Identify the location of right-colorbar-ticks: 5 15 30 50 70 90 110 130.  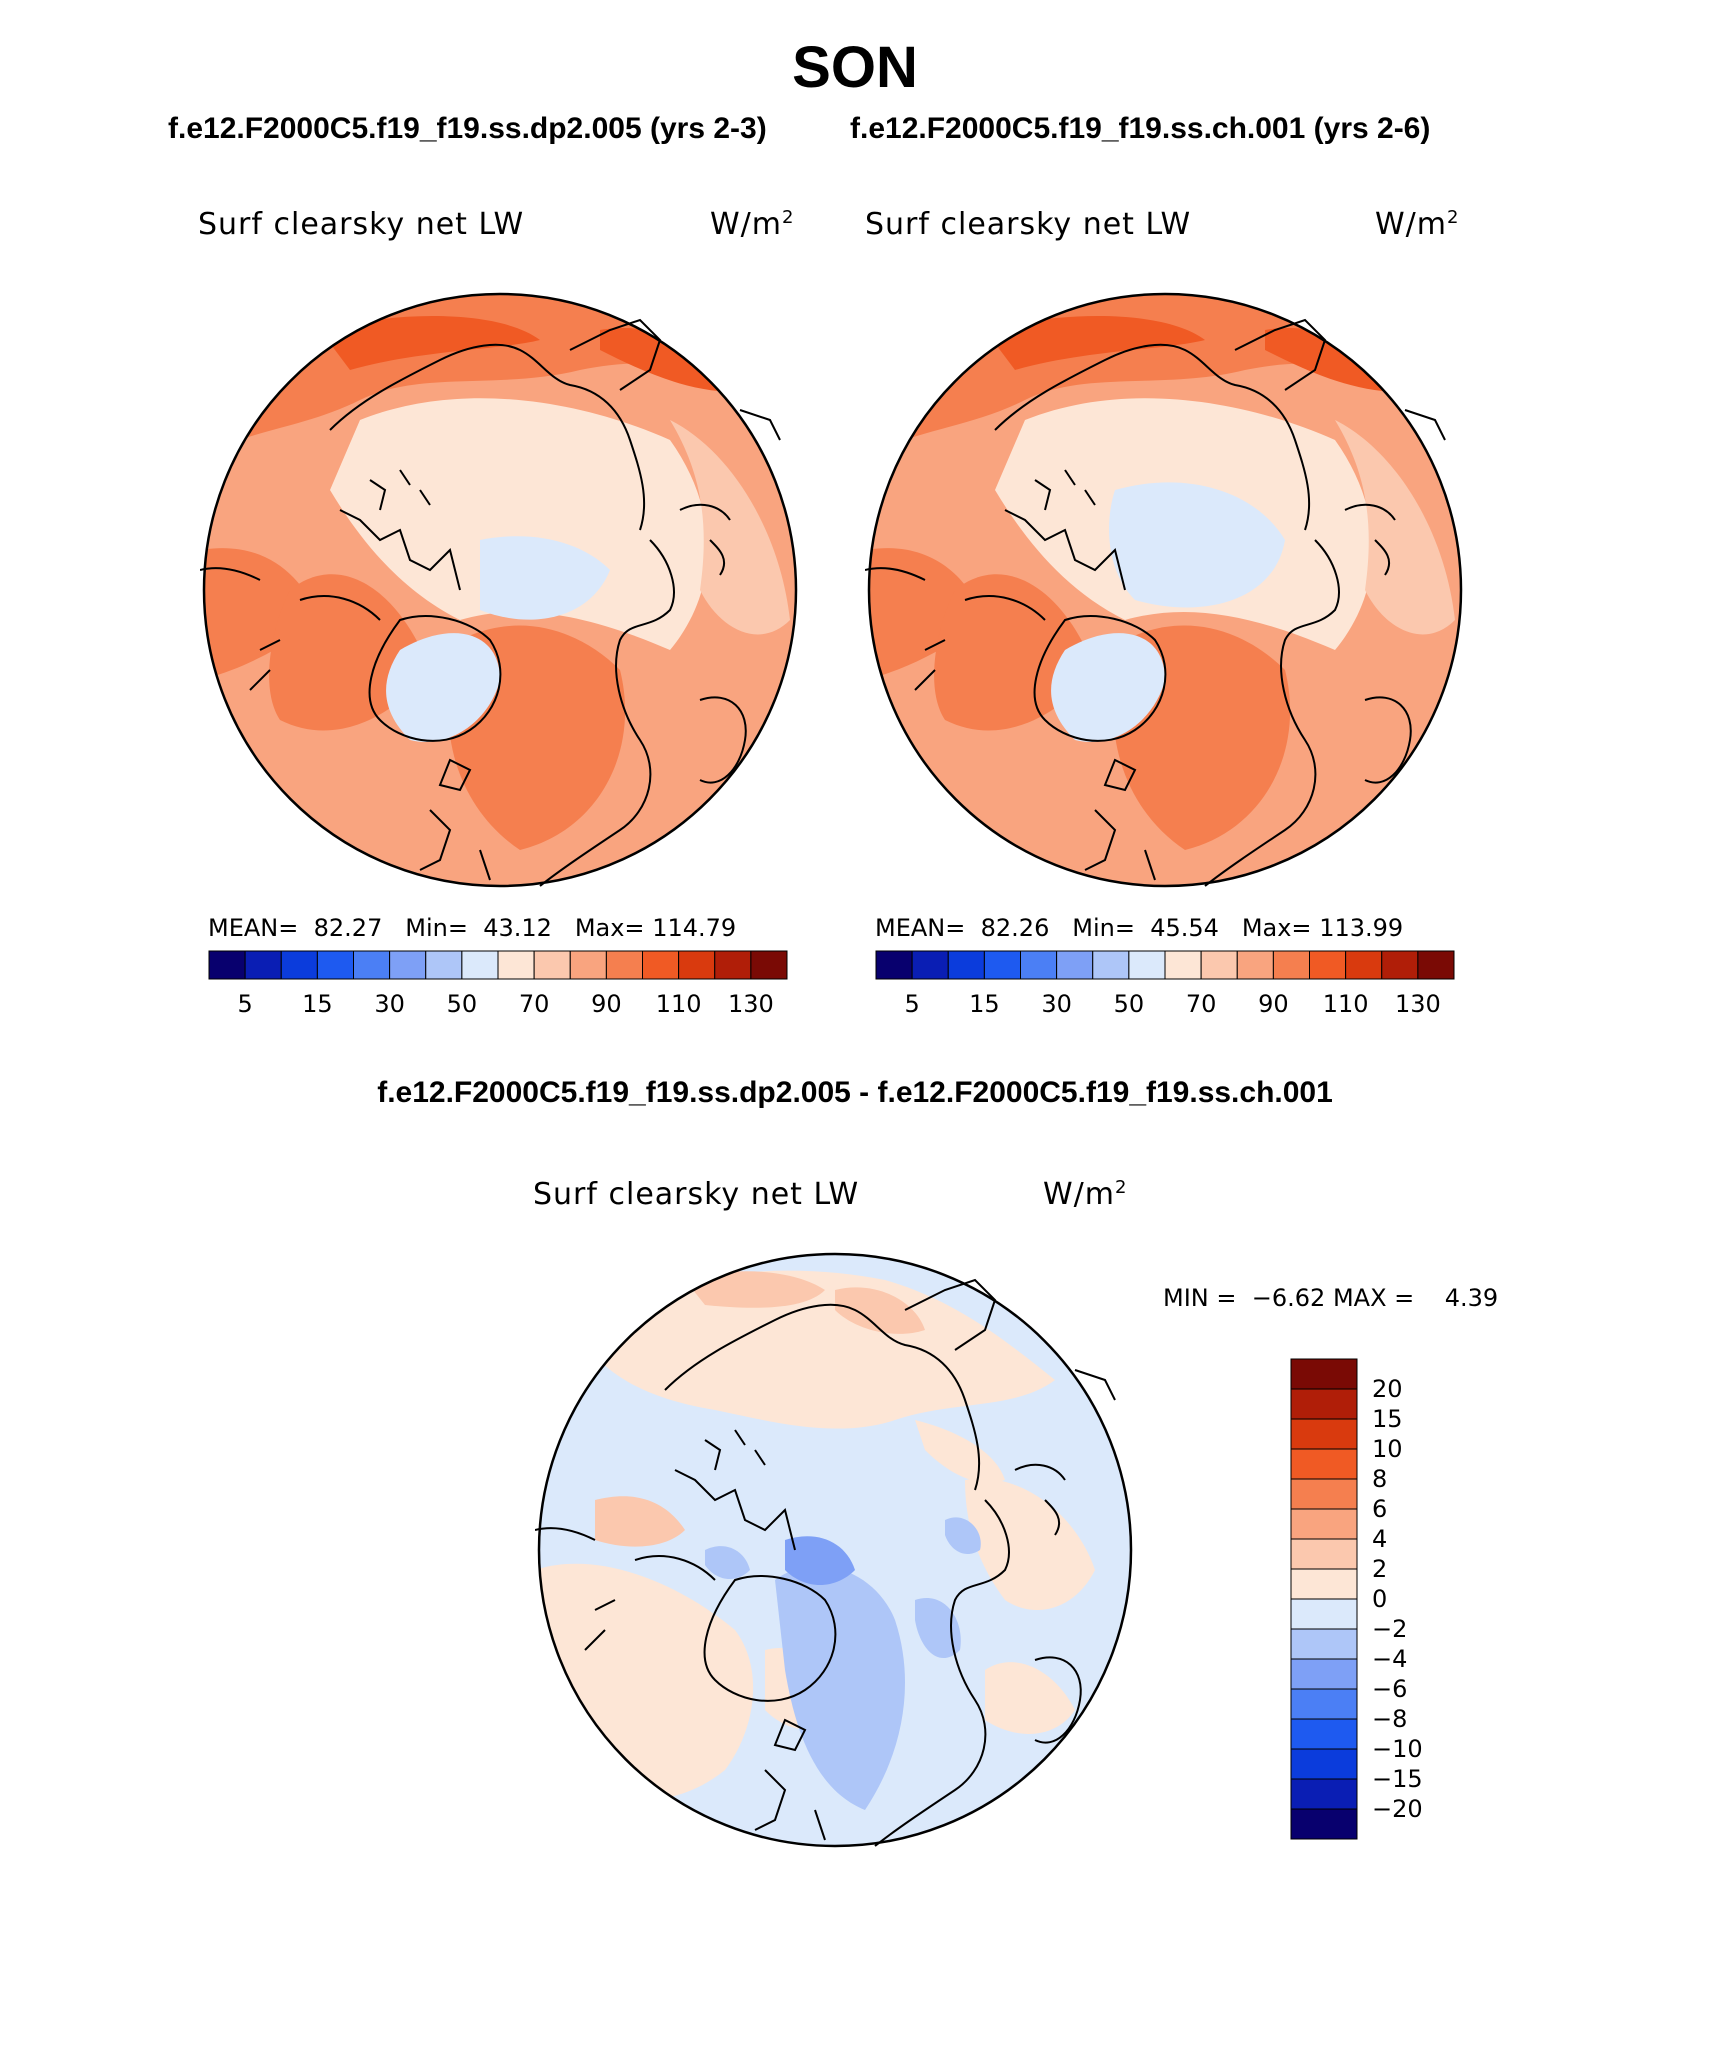
(1165, 1005).